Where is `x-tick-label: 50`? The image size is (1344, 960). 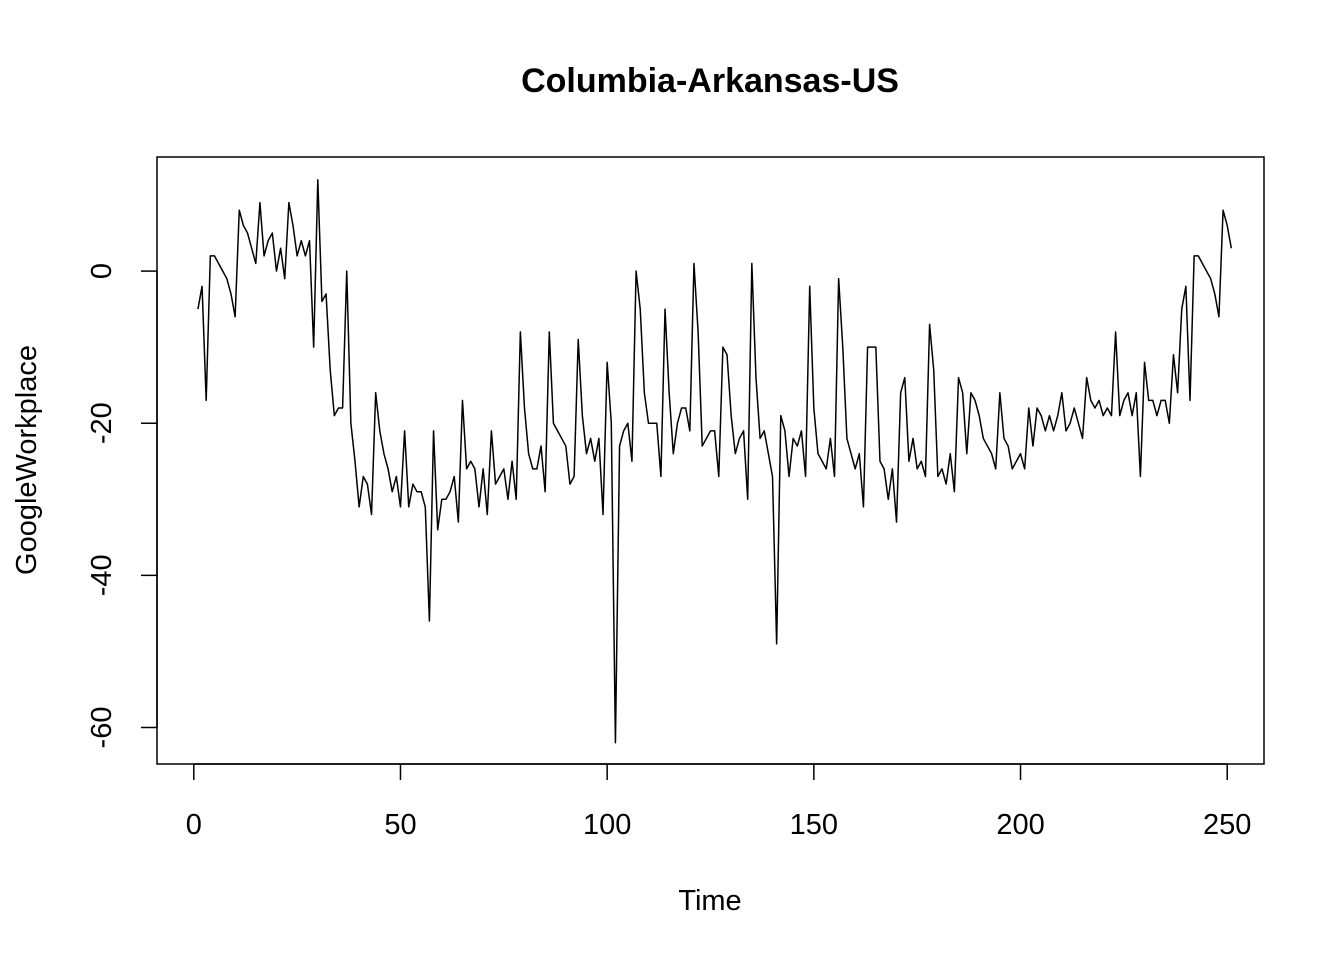
x-tick-label: 50 is located at coordinates (400, 825).